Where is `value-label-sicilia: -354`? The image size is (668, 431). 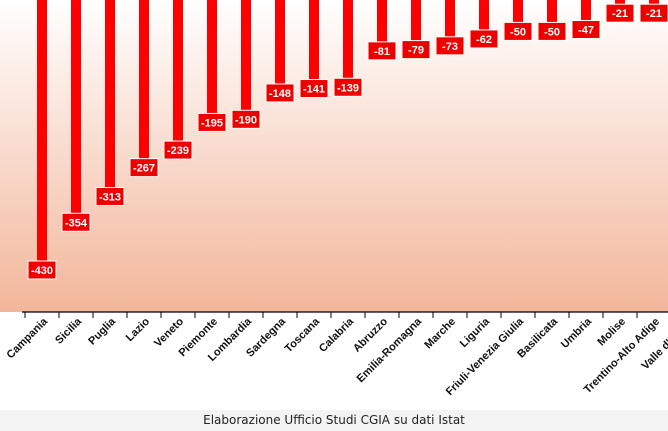
value-label-sicilia: -354 is located at coordinates (76, 223).